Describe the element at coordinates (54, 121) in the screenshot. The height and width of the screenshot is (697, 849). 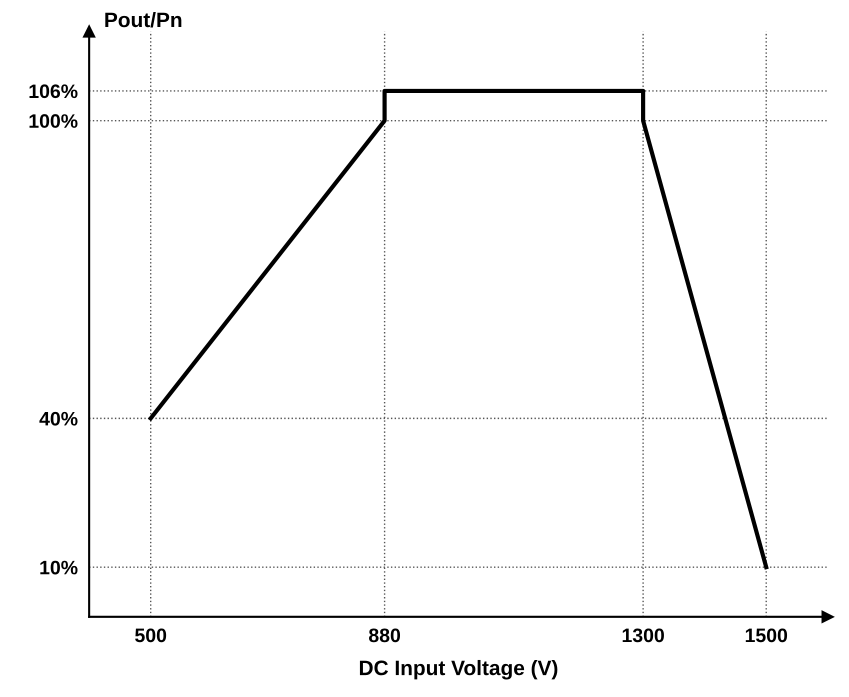
I see `y-tick-label: 100%` at that location.